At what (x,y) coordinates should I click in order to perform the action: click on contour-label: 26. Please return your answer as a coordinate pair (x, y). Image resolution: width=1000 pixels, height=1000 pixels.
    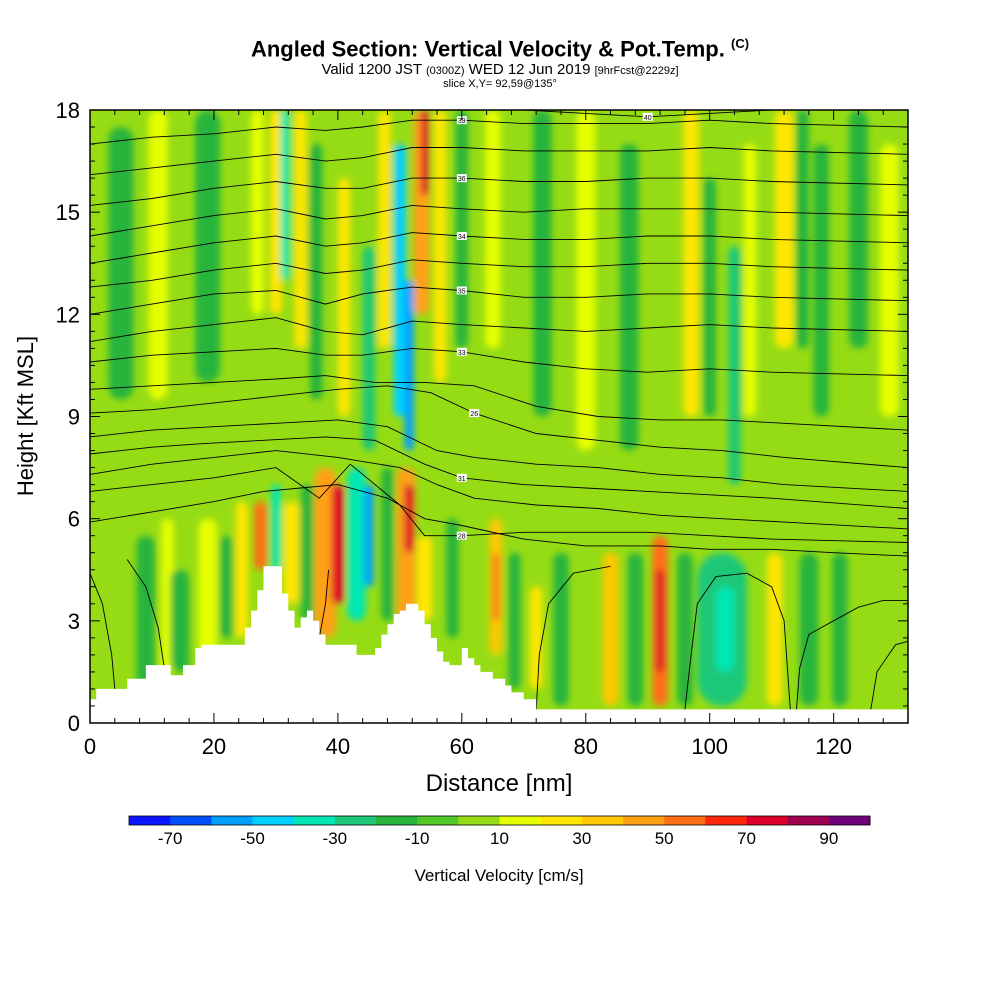
    Looking at the image, I should click on (474, 414).